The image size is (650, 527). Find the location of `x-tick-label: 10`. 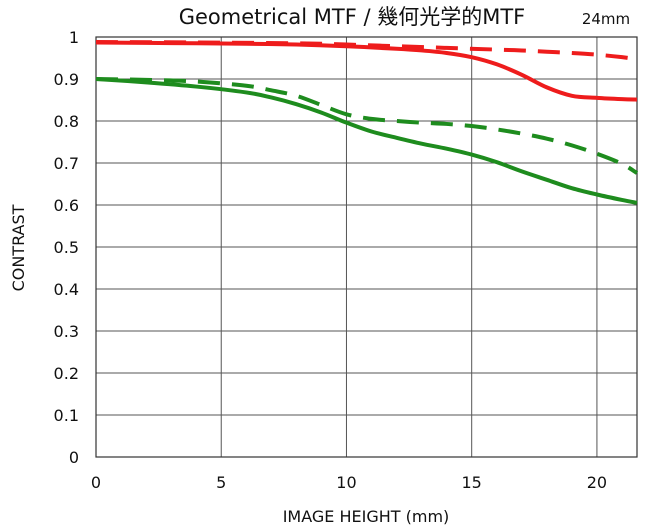

x-tick-label: 10 is located at coordinates (346, 482).